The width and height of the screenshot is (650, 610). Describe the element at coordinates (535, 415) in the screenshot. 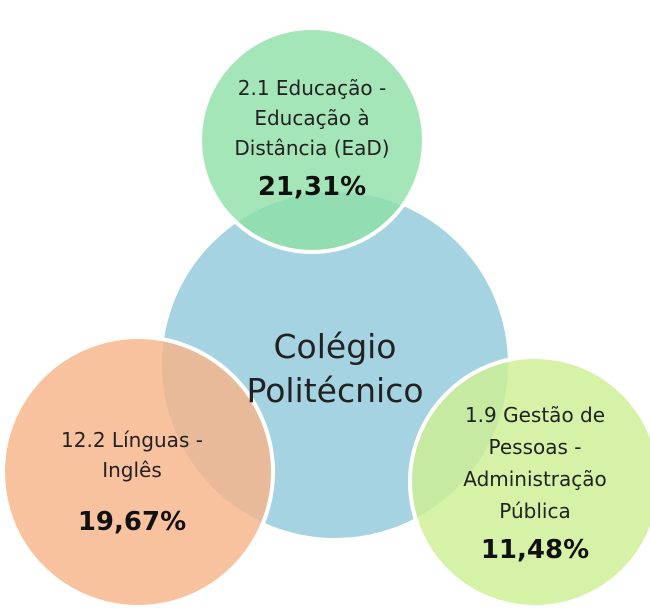

I see `node-label: 1.9 Gestão de` at that location.